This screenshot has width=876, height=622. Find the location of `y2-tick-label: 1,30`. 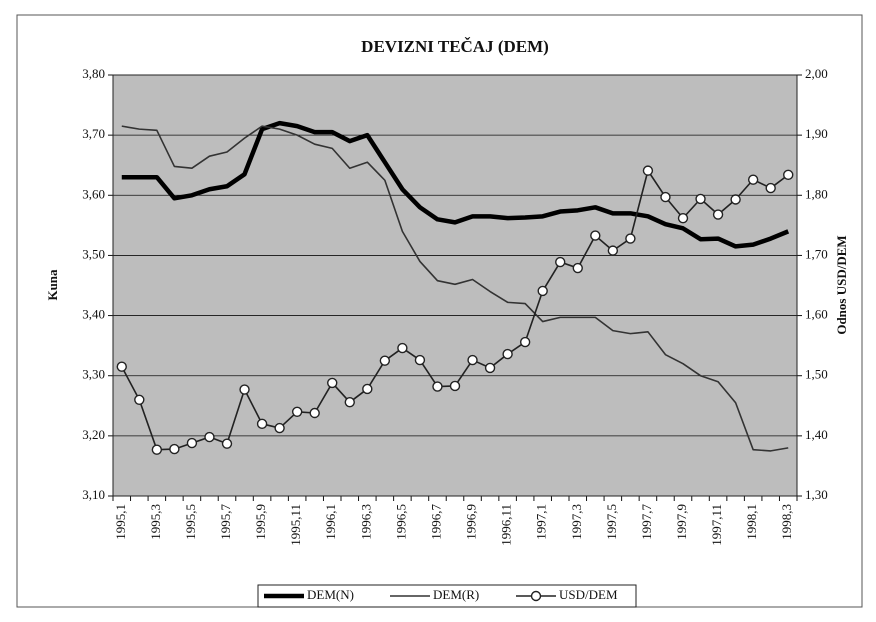

y2-tick-label: 1,30 is located at coordinates (816, 494).